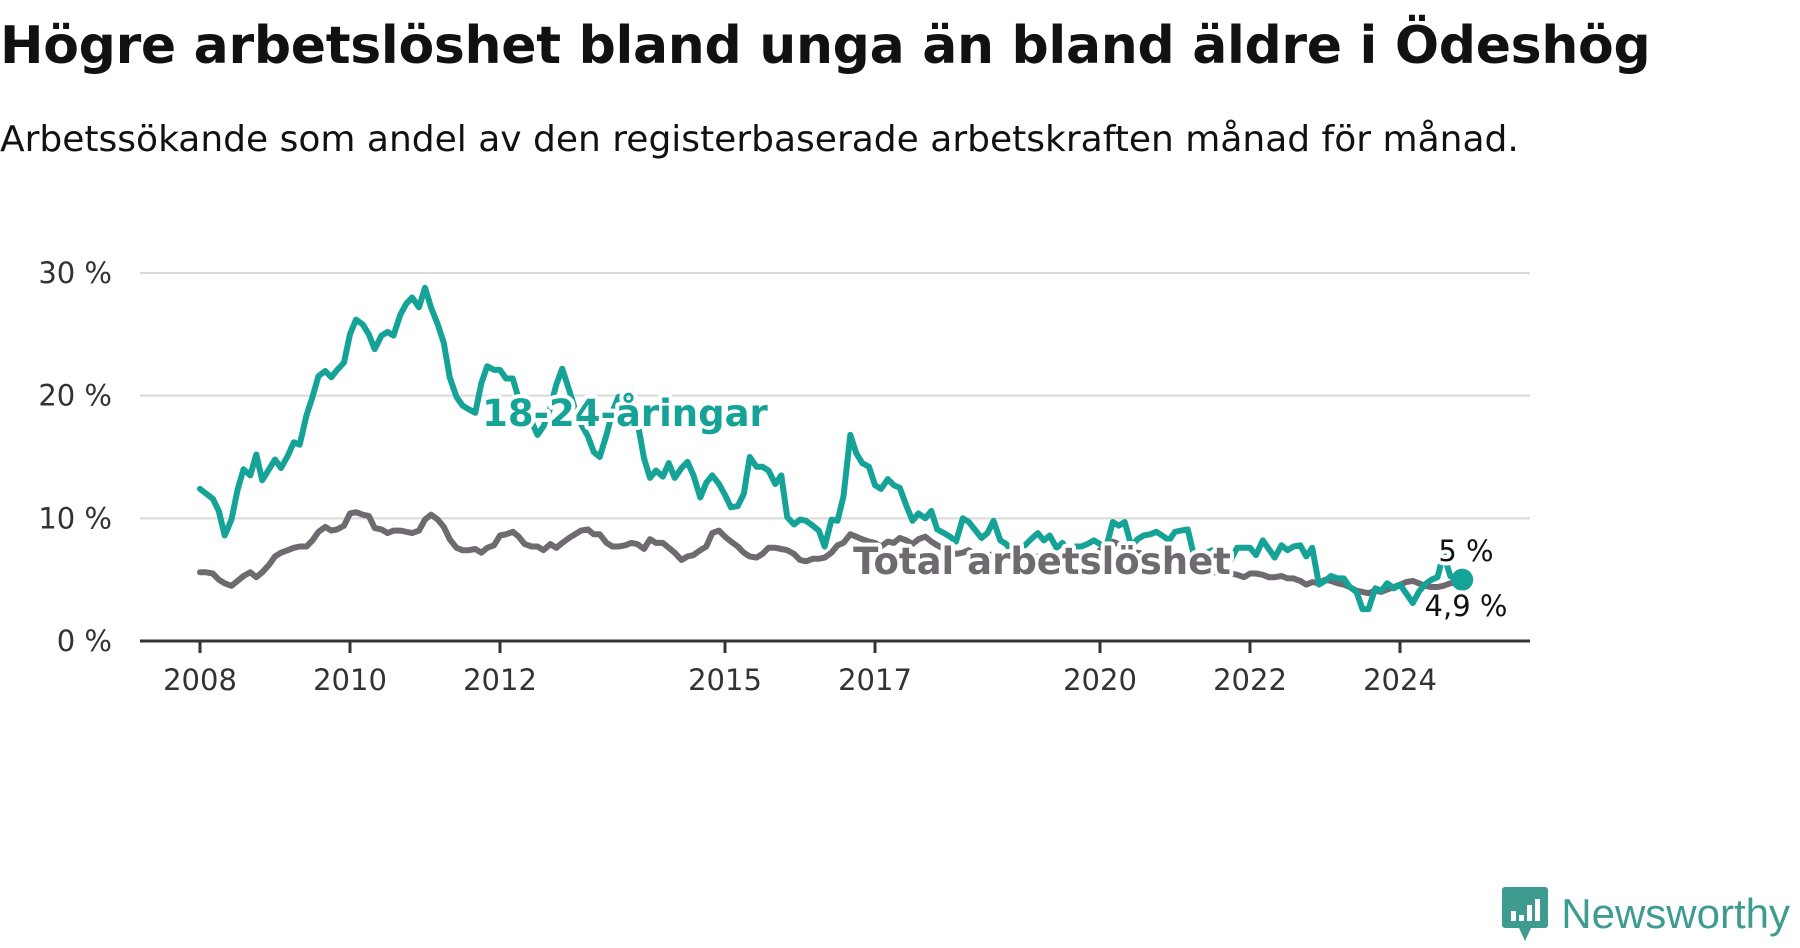 This screenshot has width=1800, height=948. I want to click on y-tick-label: 10 %, so click(75, 518).